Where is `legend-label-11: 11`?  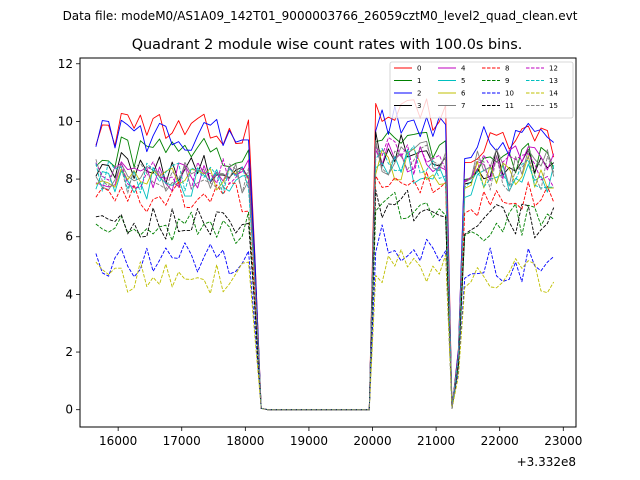 legend-label-11: 11 is located at coordinates (509, 106).